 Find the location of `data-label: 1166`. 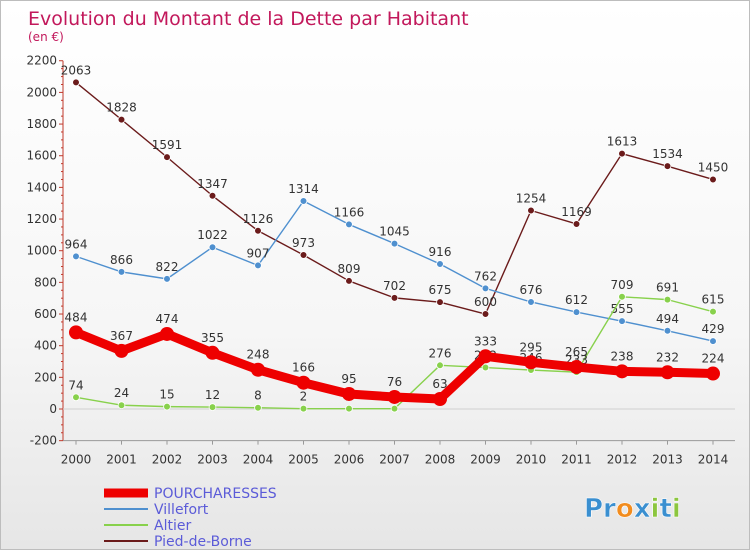

data-label: 1166 is located at coordinates (349, 212).